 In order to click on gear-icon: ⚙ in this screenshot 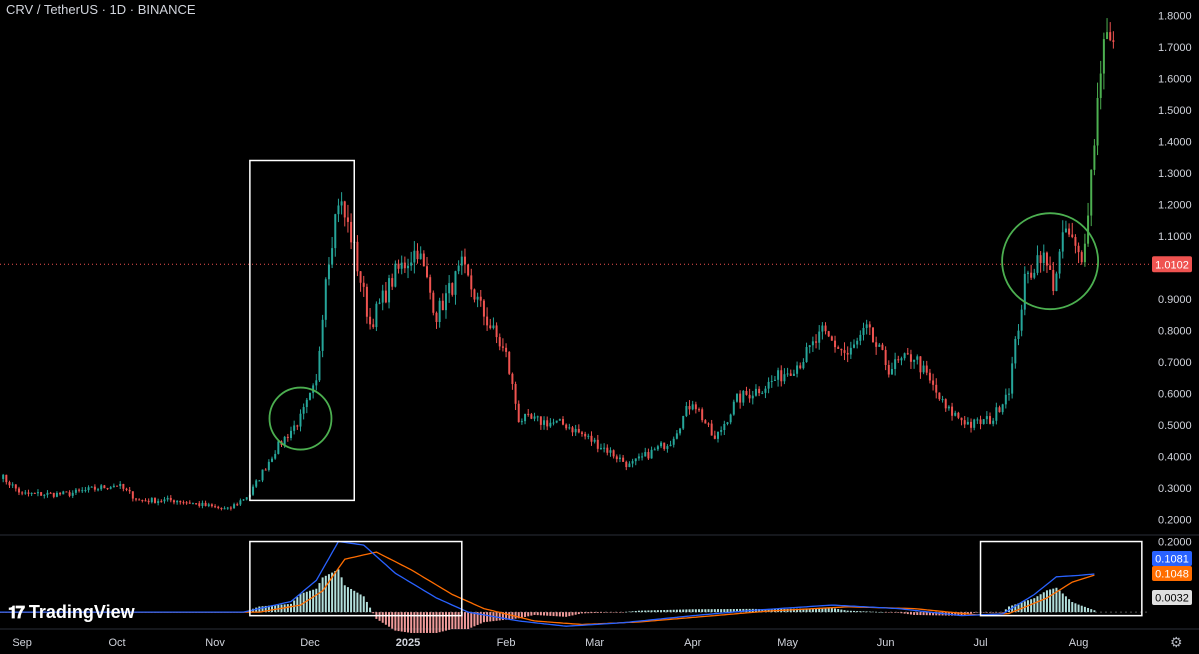, I will do `click(1176, 642)`.